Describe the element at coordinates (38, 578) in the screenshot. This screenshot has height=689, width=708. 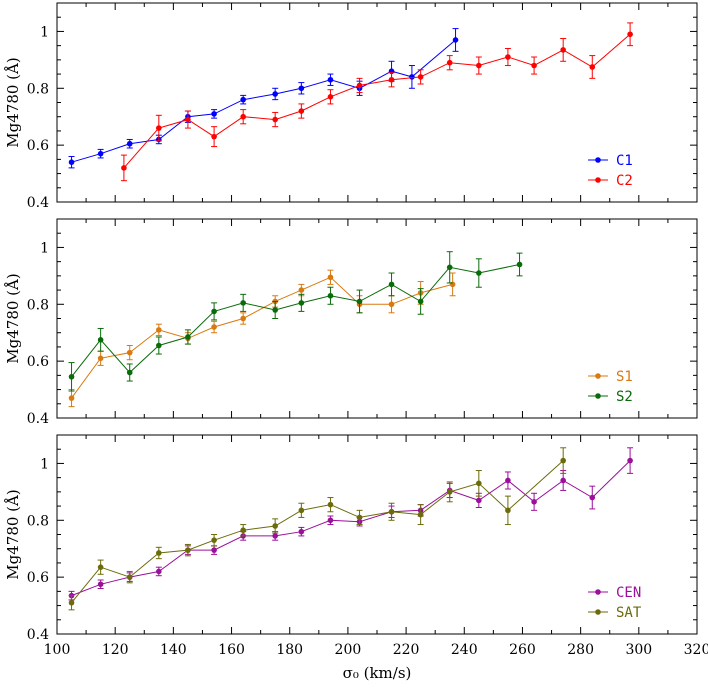
I see `y-tick-label: 0.6` at that location.